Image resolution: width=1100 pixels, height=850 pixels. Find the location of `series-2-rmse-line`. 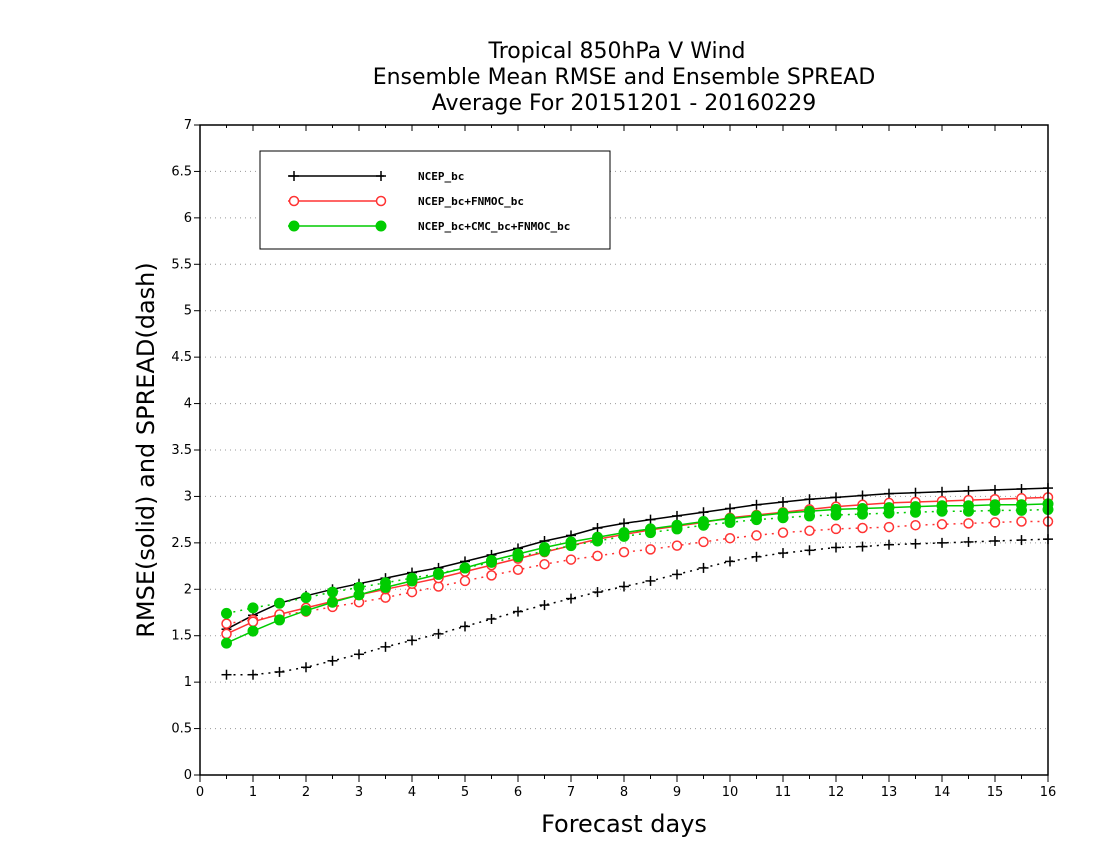

series-2-rmse-line is located at coordinates (637, 565).